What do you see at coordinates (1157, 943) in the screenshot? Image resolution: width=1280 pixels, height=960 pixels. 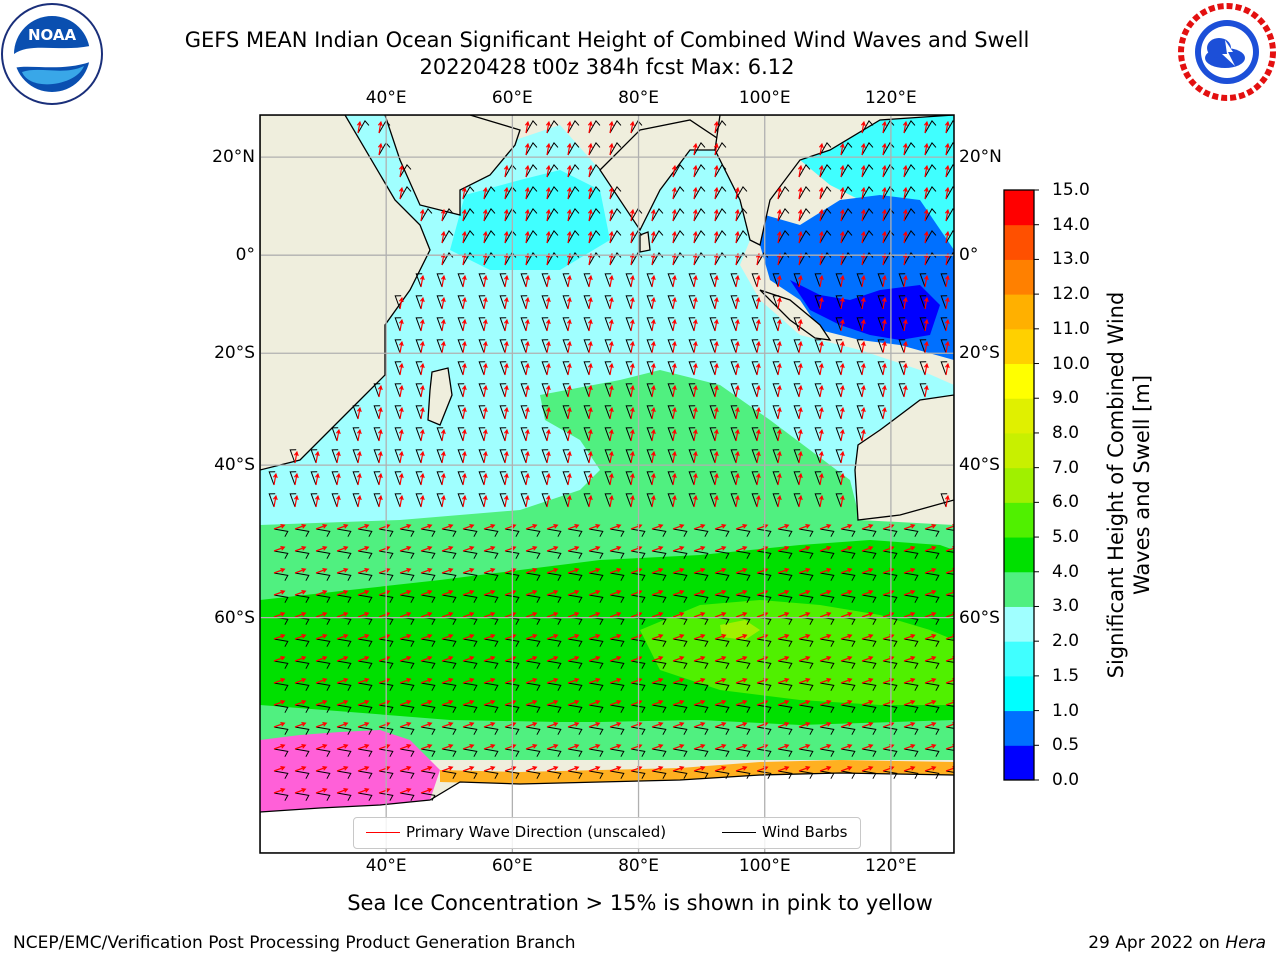 I see `footer-date-text: 29 Apr 2022 on` at bounding box center [1157, 943].